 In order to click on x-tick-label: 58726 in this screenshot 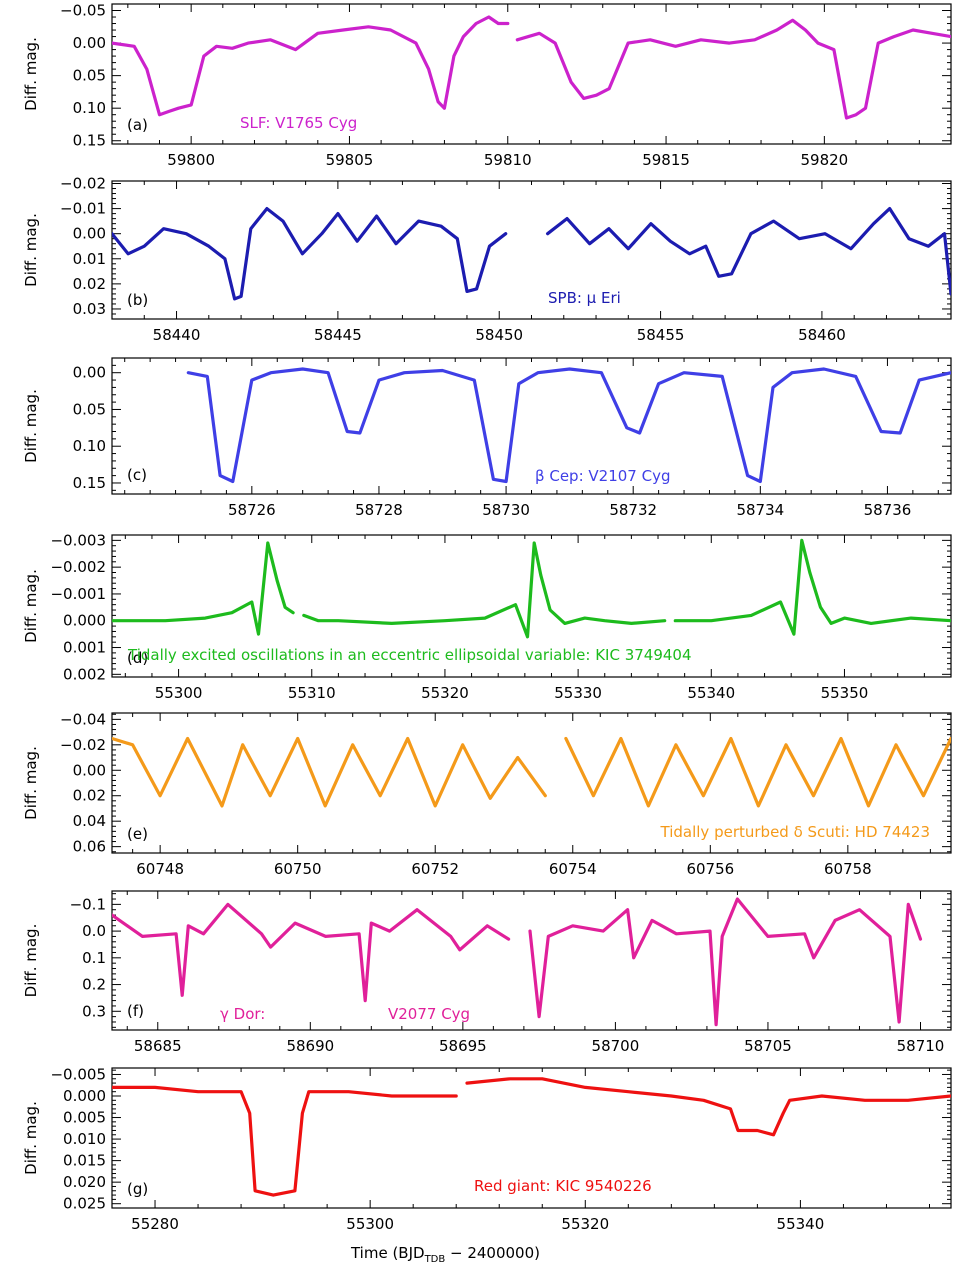, I will do `click(252, 510)`.